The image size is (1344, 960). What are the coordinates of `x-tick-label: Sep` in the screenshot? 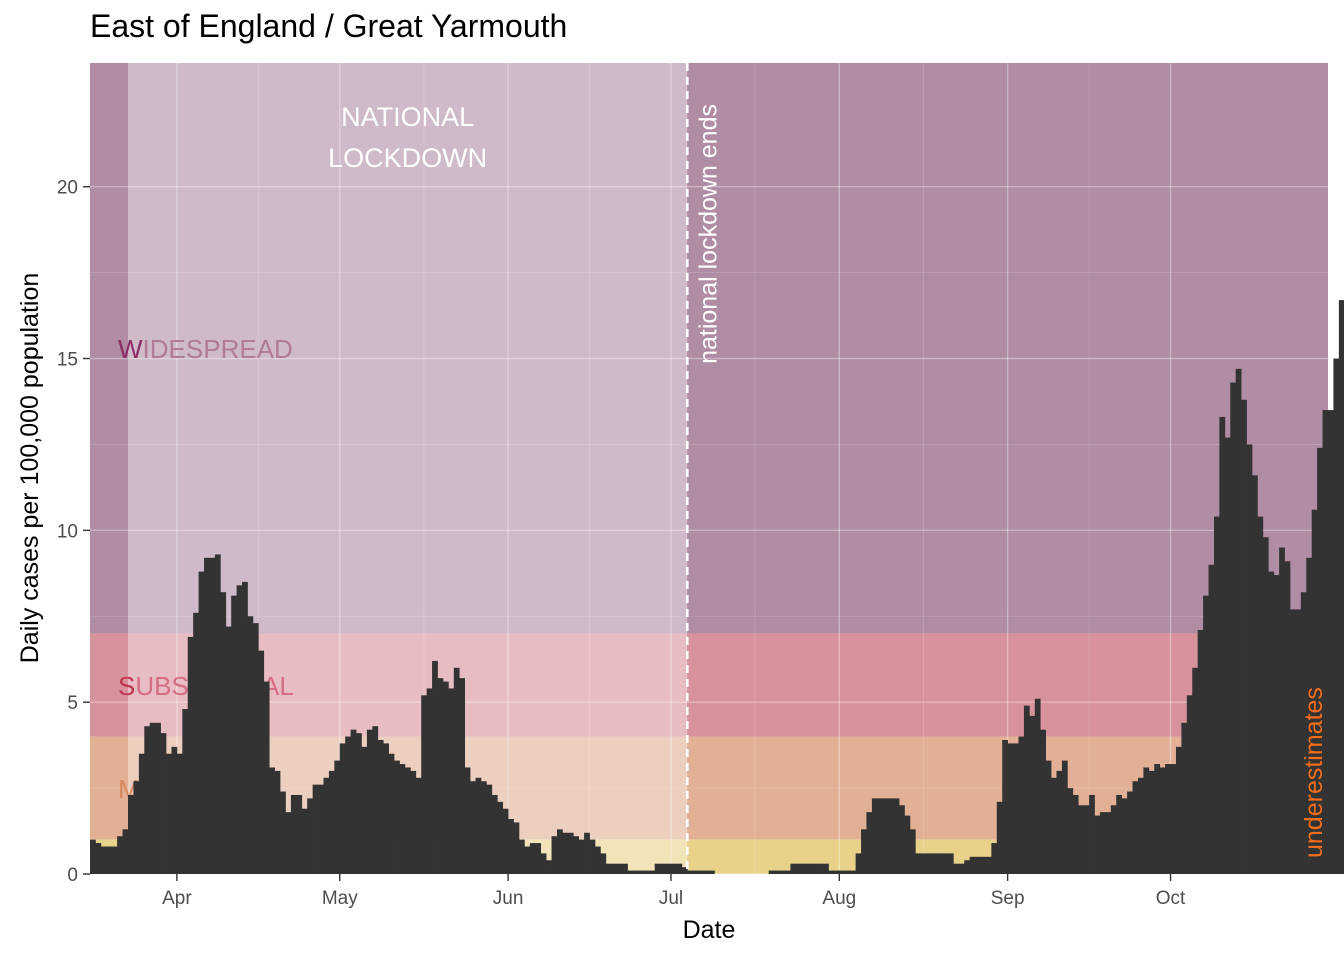 It's located at (1008, 898).